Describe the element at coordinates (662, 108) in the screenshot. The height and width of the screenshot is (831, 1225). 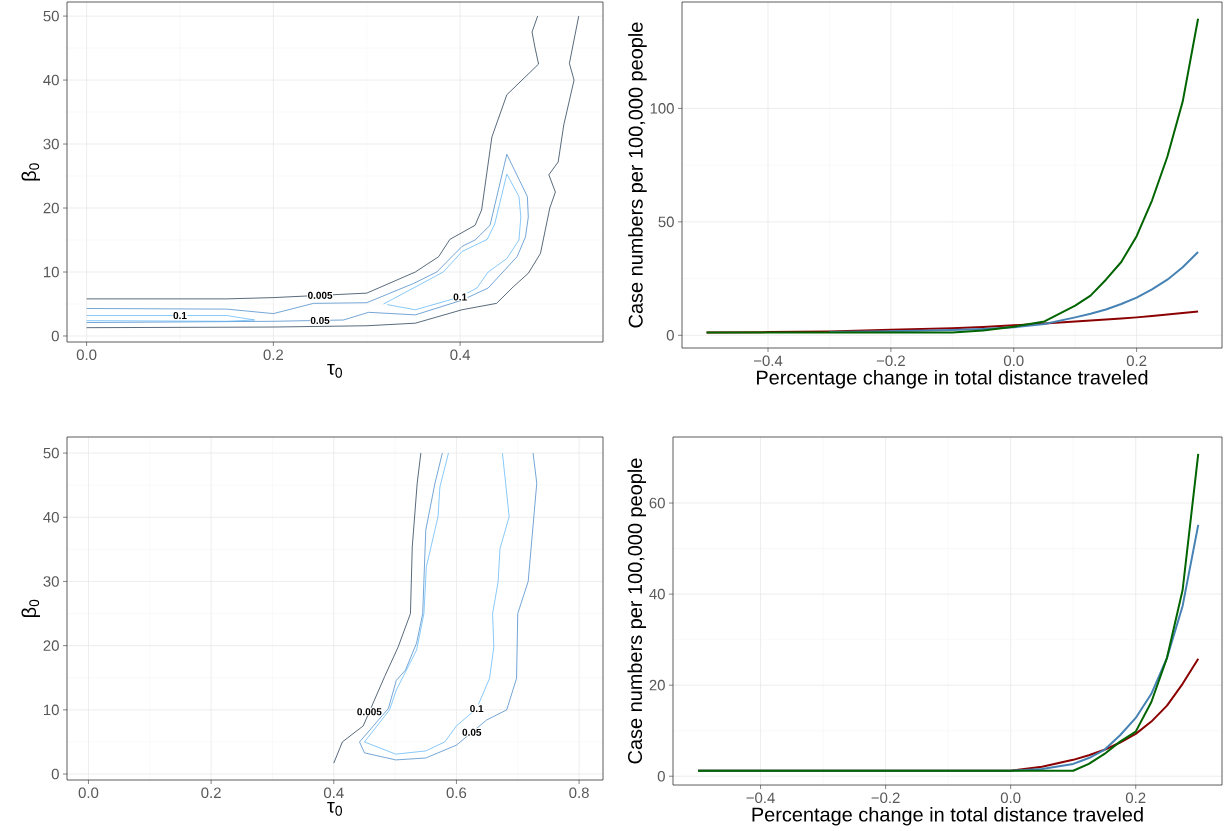
I see `y-tick-label: 100` at that location.